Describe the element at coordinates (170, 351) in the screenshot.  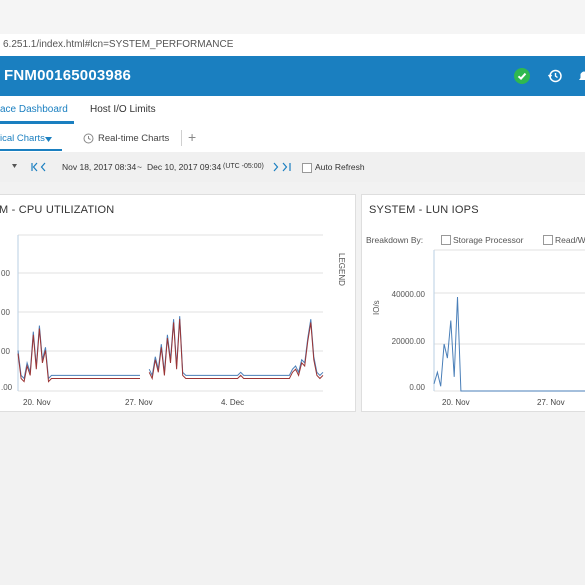
I see `cpu-series-line-red` at that location.